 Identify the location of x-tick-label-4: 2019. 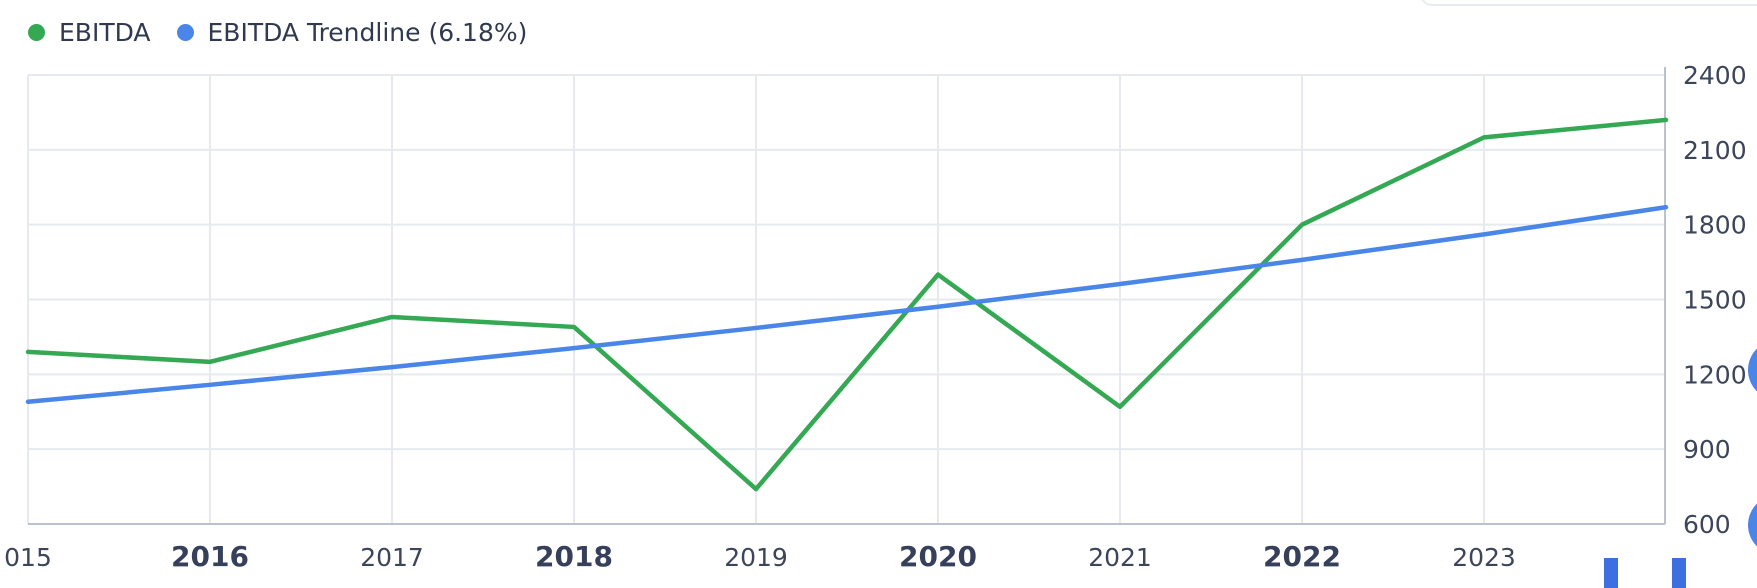
(756, 557).